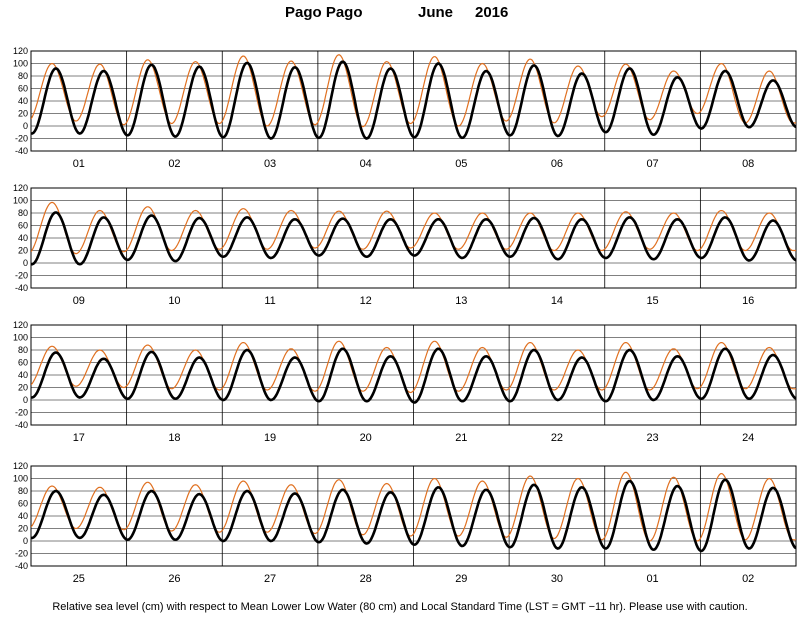 The image size is (800, 618). I want to click on day-label: 15, so click(652, 301).